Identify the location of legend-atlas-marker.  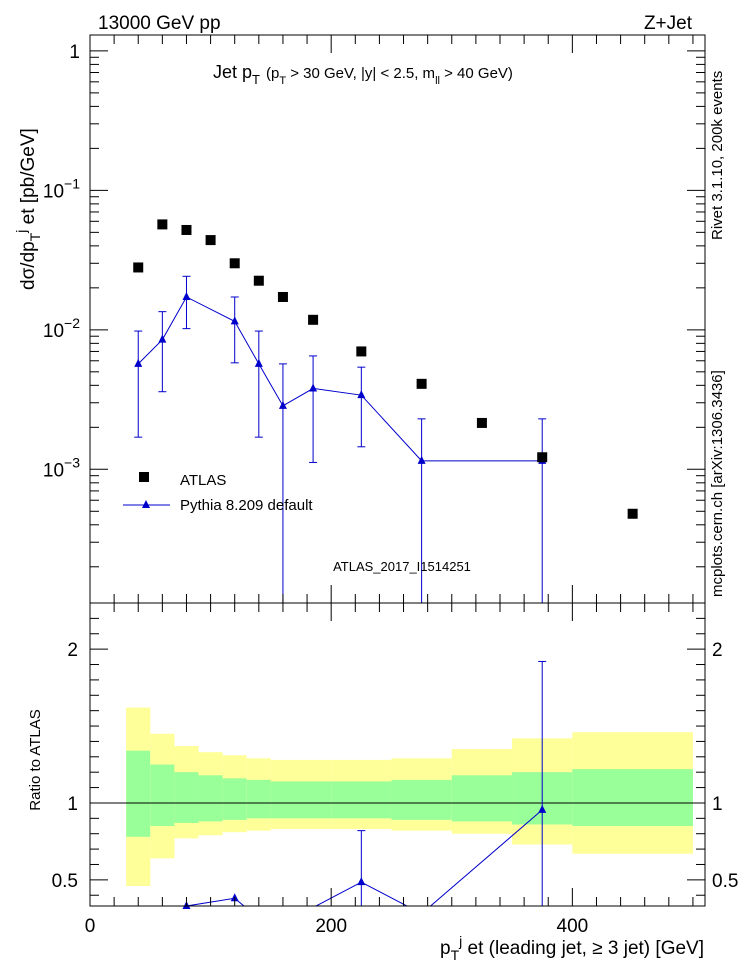
(144, 477).